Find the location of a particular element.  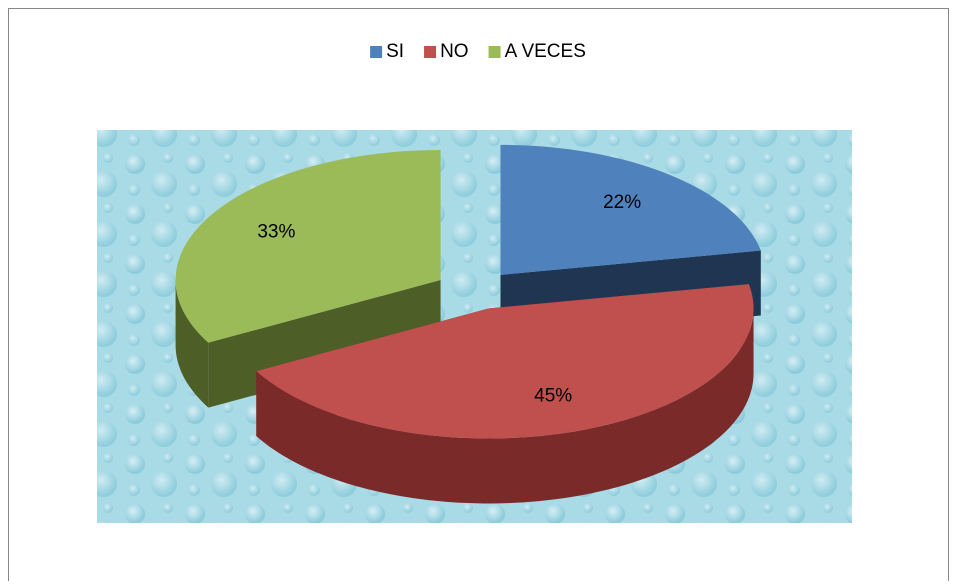

legend: SI NO A VECES is located at coordinates (478, 51).